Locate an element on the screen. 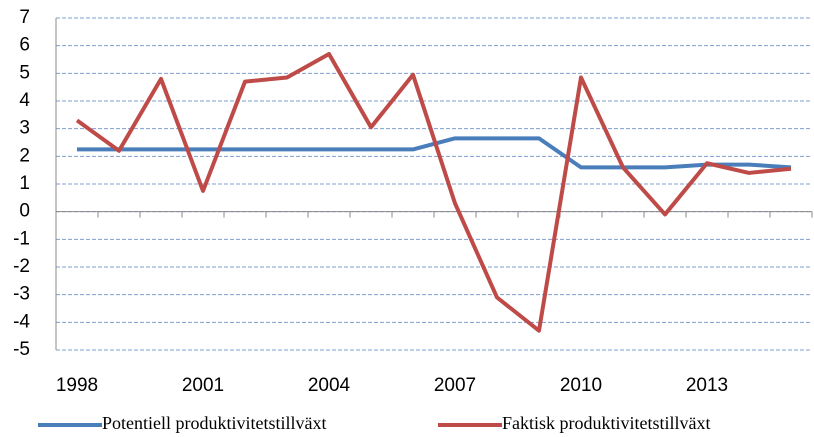  legend-label: Faktisk produktivitetstillväxt is located at coordinates (606, 423).